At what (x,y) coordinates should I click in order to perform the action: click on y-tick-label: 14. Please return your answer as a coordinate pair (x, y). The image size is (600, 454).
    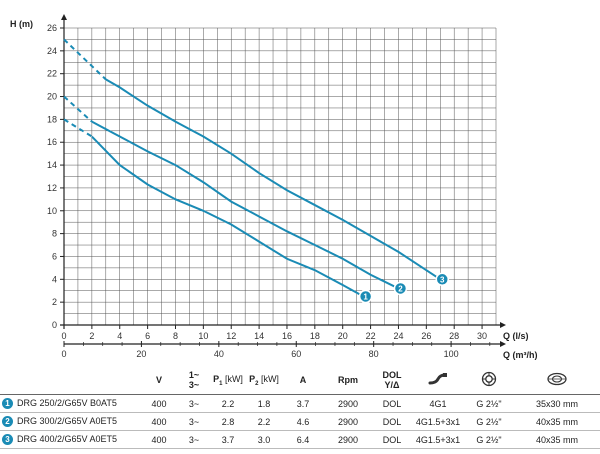
    Looking at the image, I should click on (52, 165).